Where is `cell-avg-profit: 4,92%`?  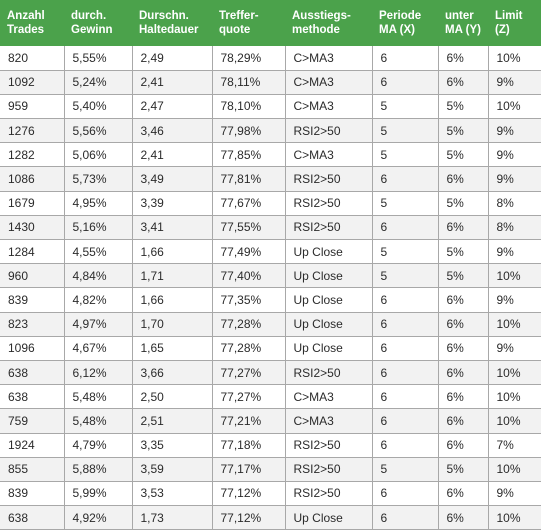
cell-avg-profit: 4,92% is located at coordinates (97, 517).